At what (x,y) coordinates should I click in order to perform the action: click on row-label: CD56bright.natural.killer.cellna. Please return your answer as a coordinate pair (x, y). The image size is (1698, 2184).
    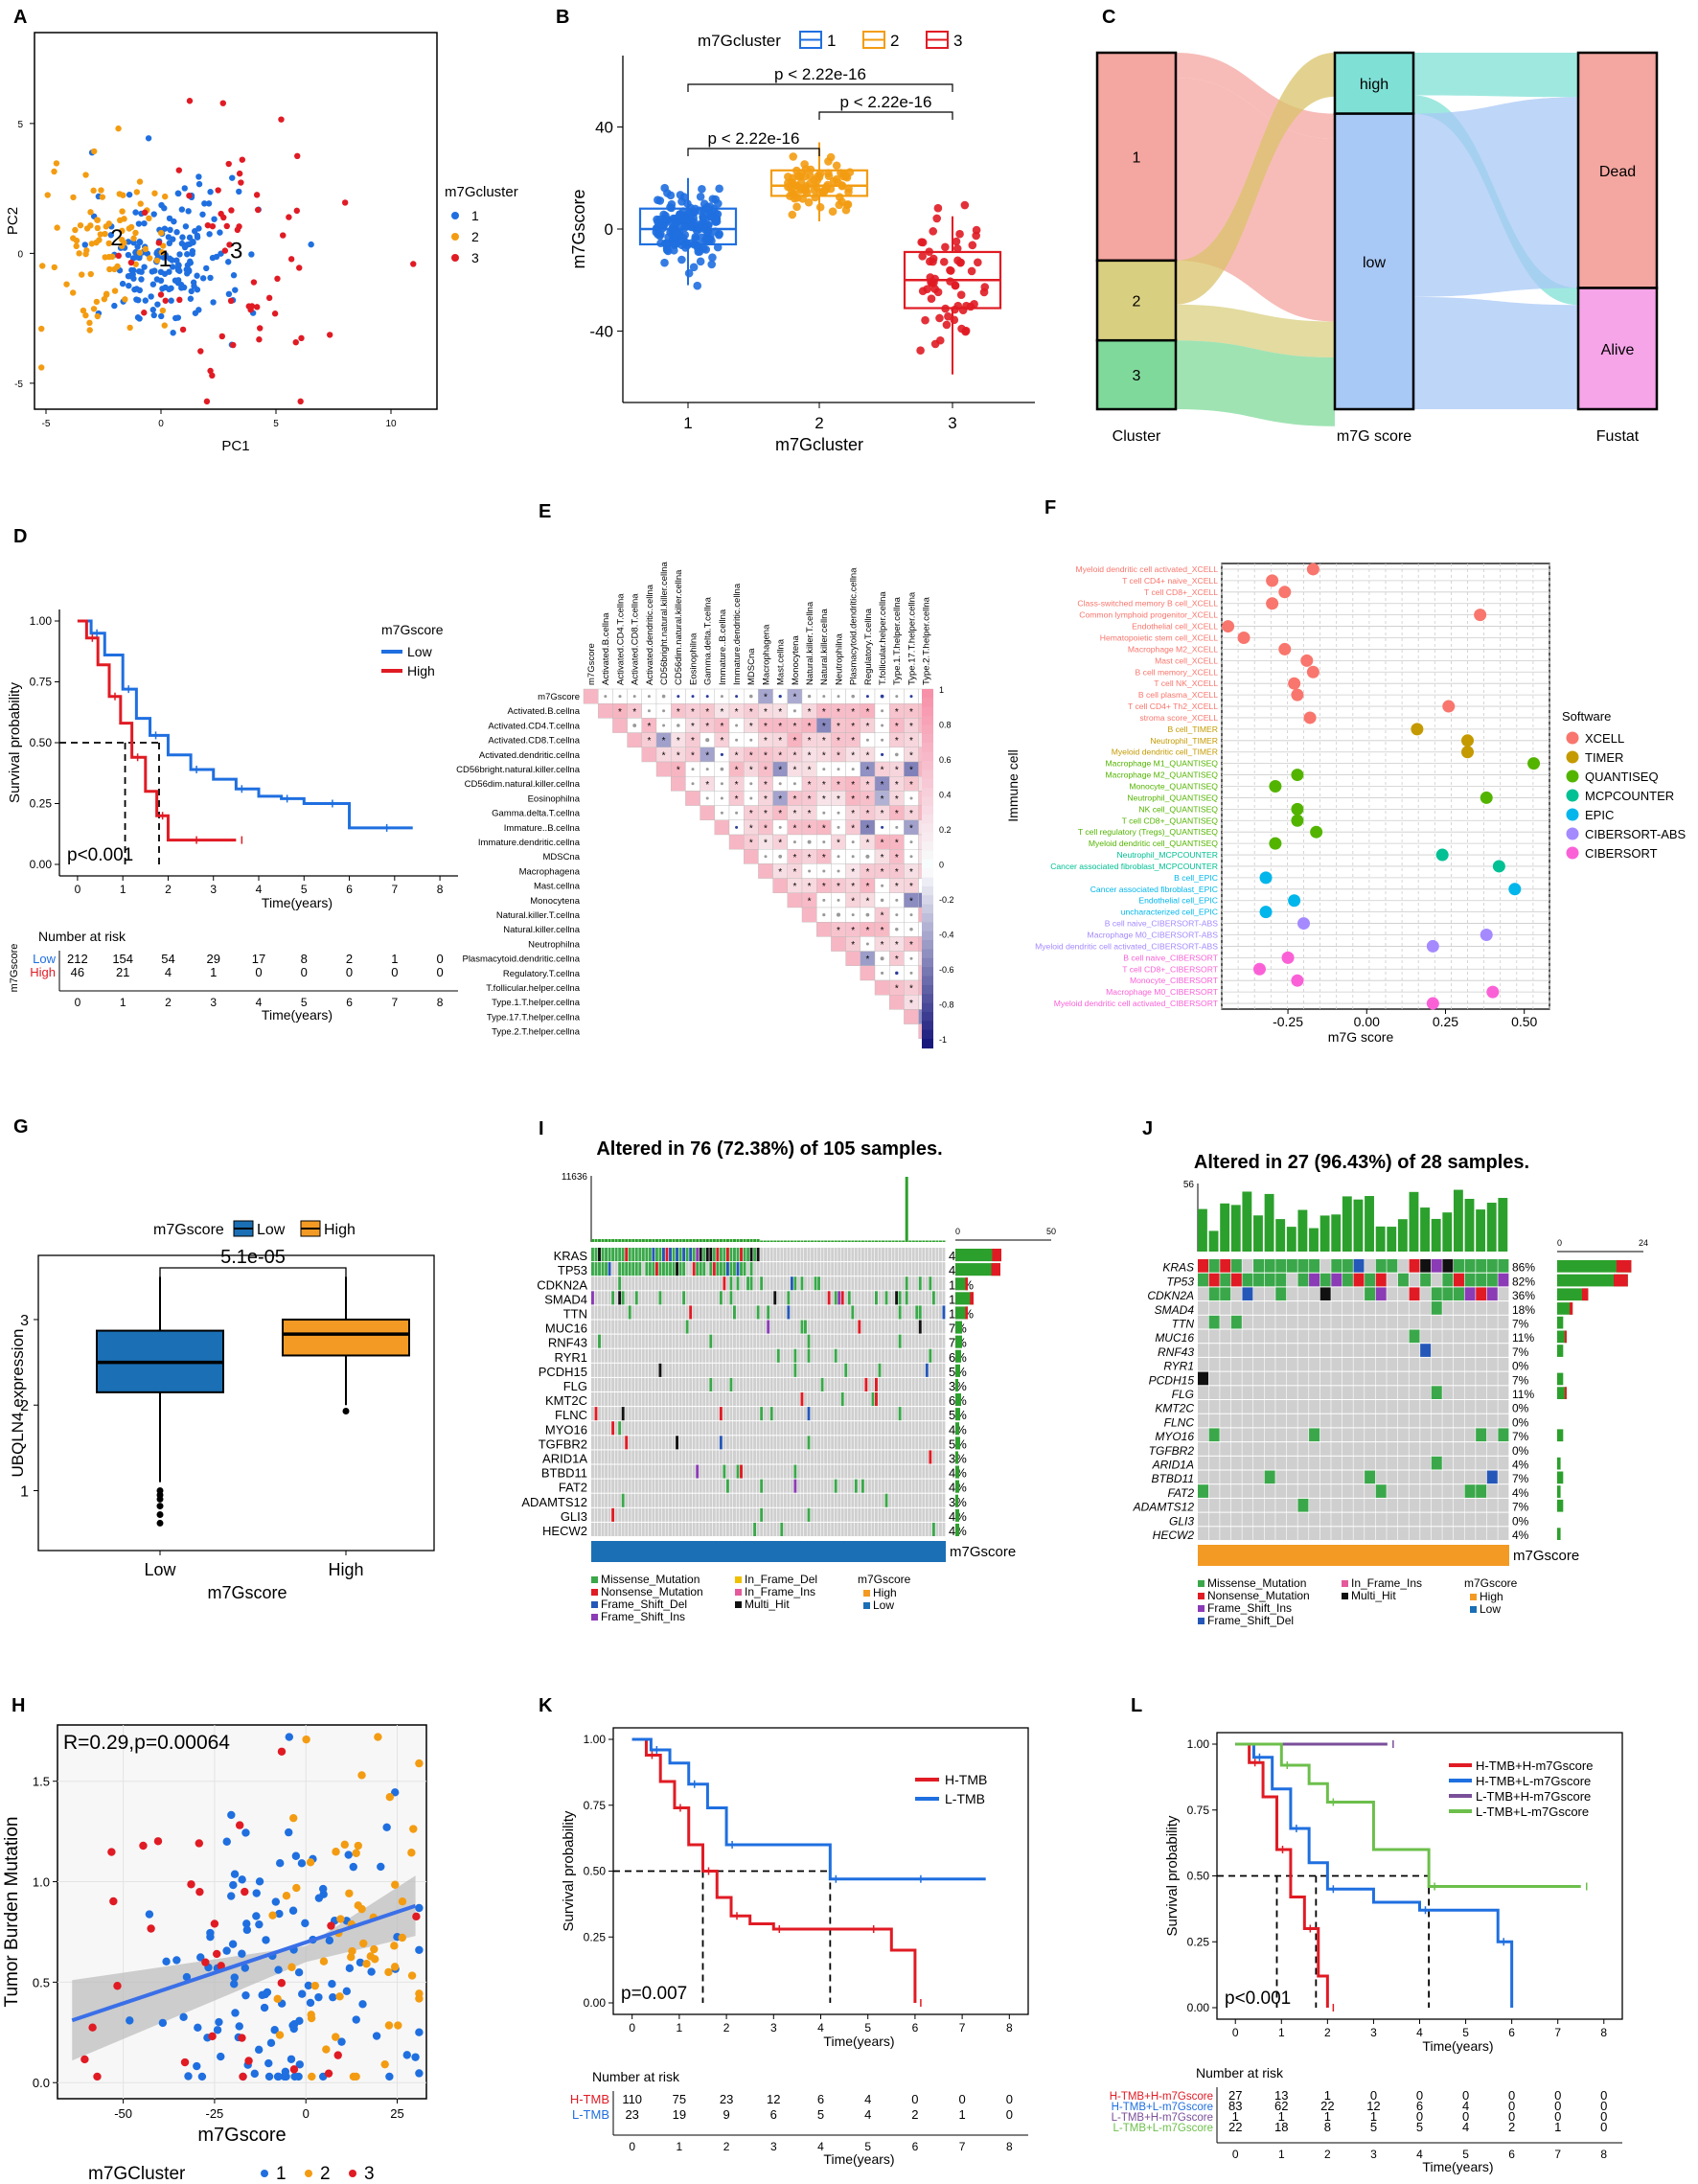
    Looking at the image, I should click on (519, 770).